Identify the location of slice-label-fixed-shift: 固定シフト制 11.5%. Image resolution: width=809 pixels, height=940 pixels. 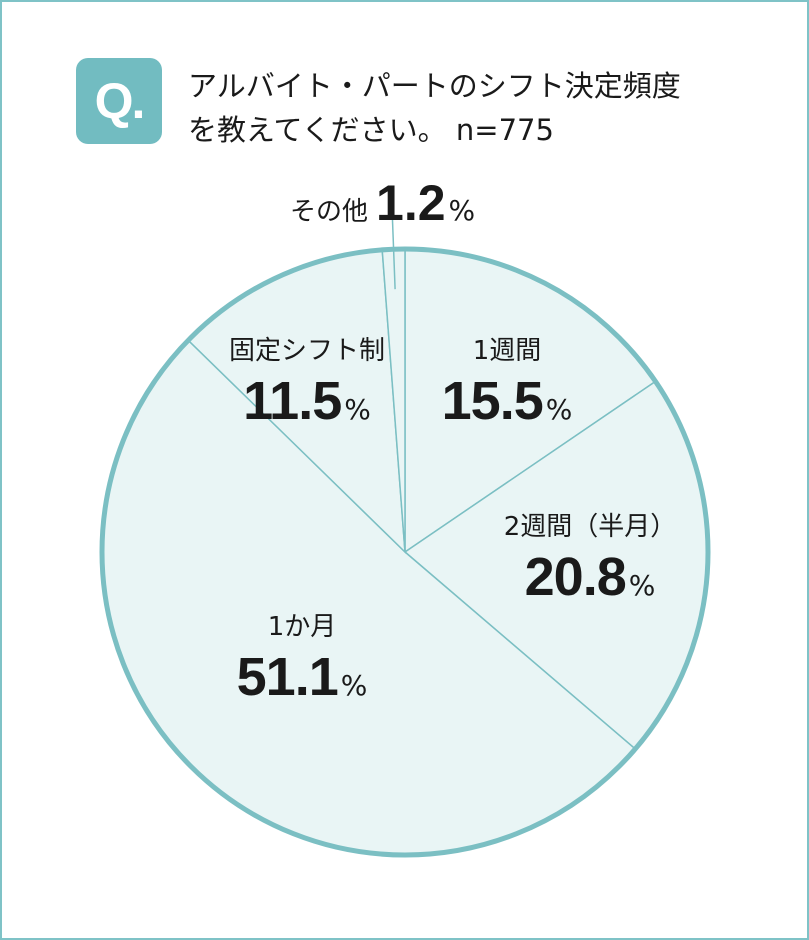
(307, 383).